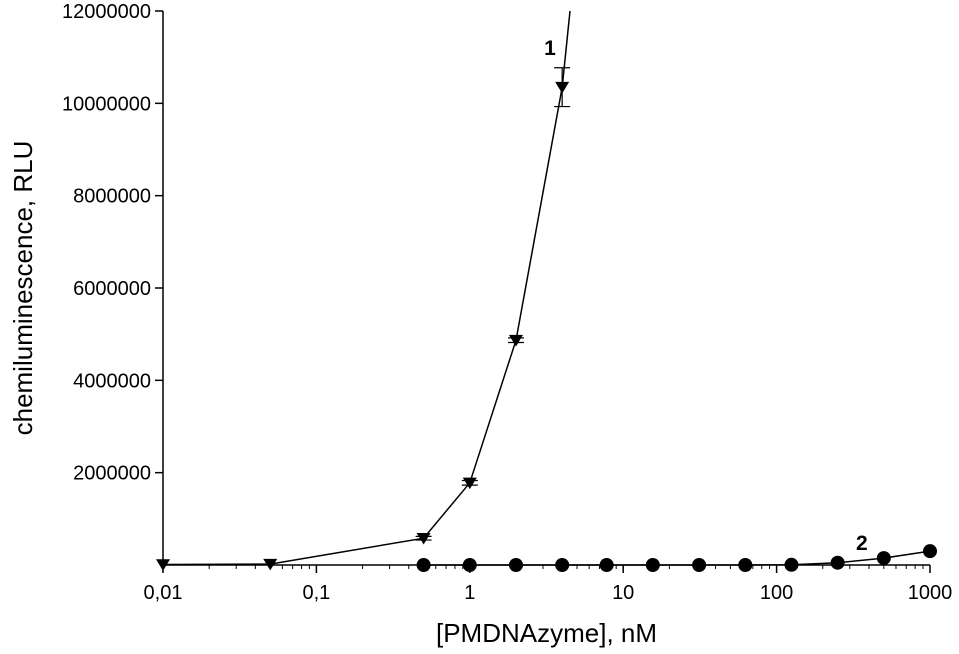  I want to click on y-tick-label: 4000000, so click(112, 381).